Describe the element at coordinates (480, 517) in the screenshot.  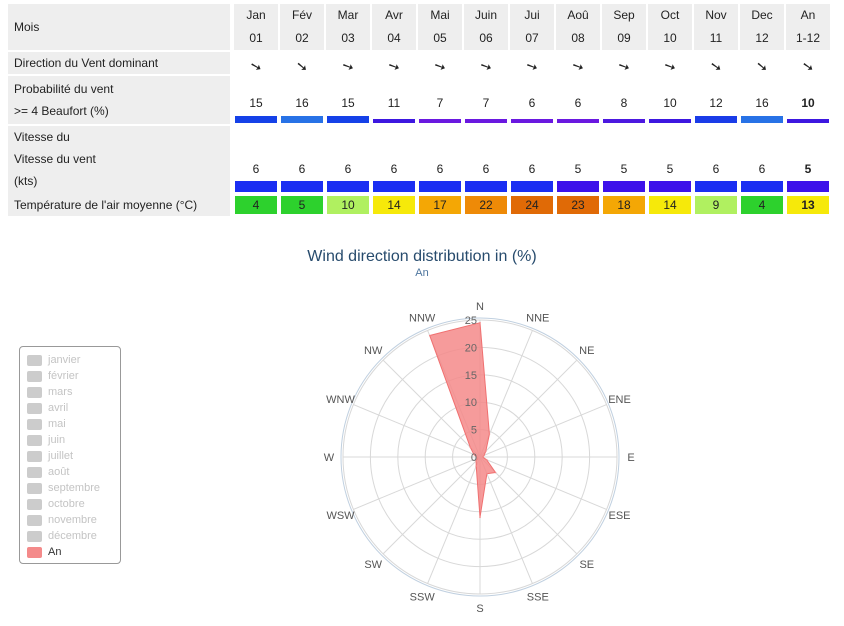
I see `data-point-S` at that location.